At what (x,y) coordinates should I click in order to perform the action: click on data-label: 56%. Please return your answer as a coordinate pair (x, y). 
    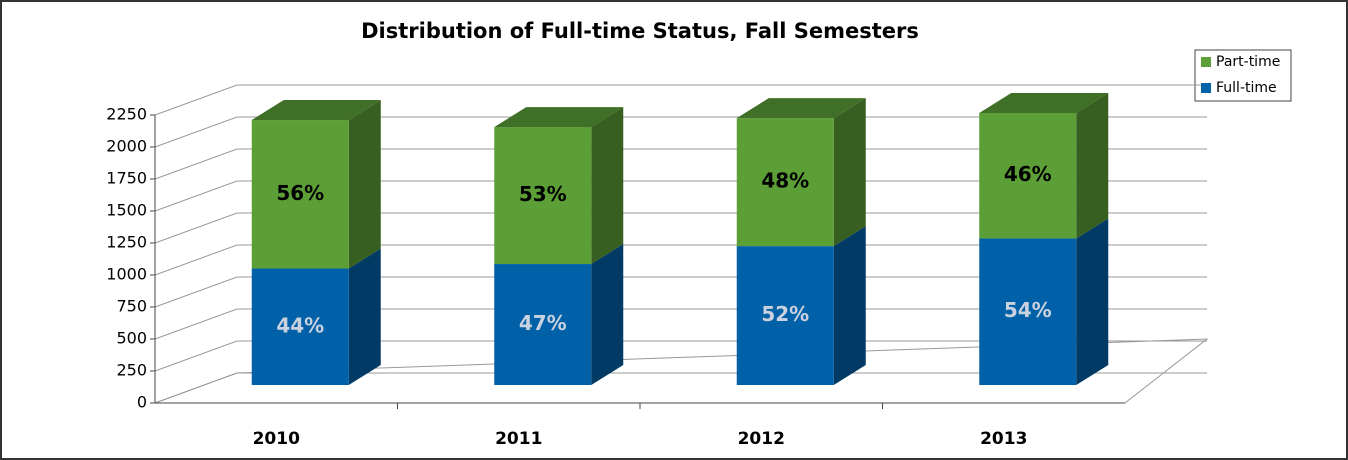
    Looking at the image, I should click on (300, 193).